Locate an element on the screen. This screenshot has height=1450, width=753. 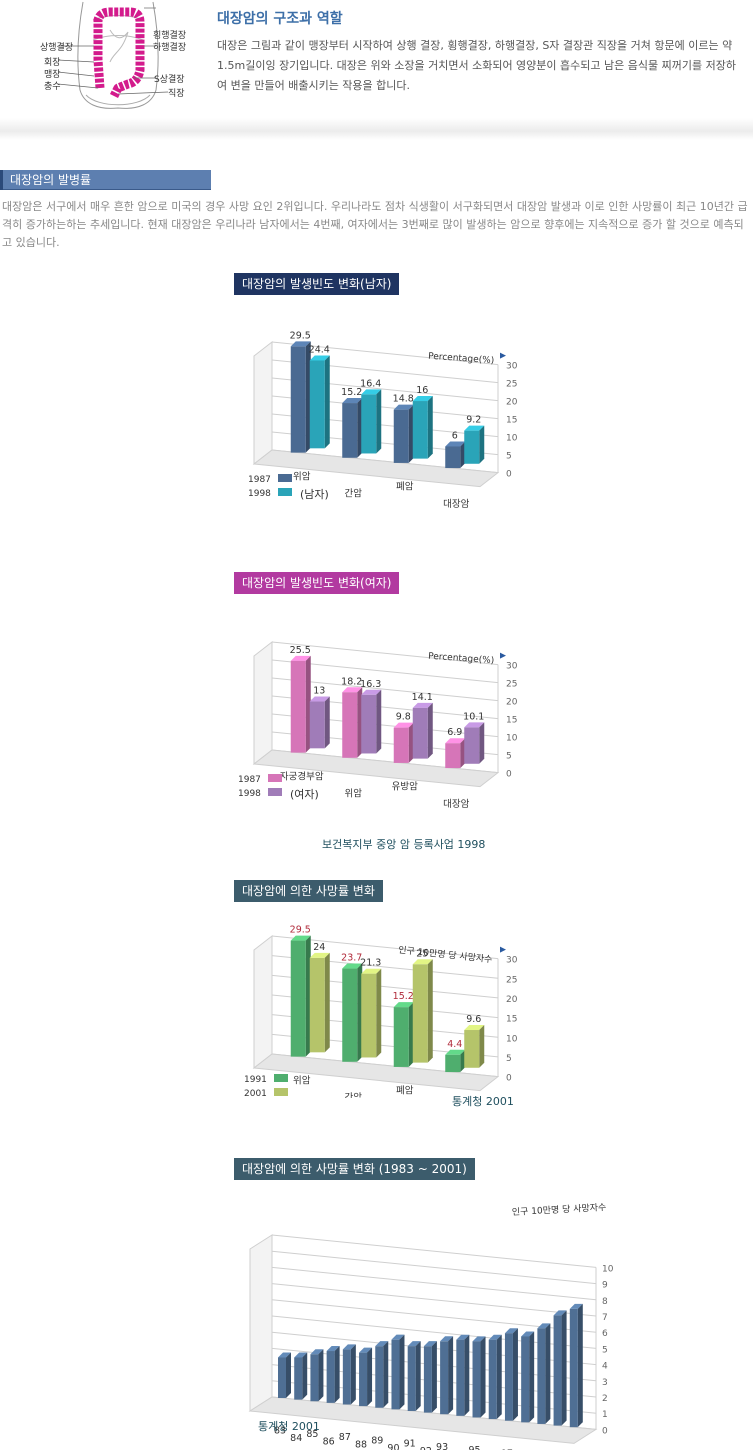
bar-87-side is located at coordinates (353, 1374).